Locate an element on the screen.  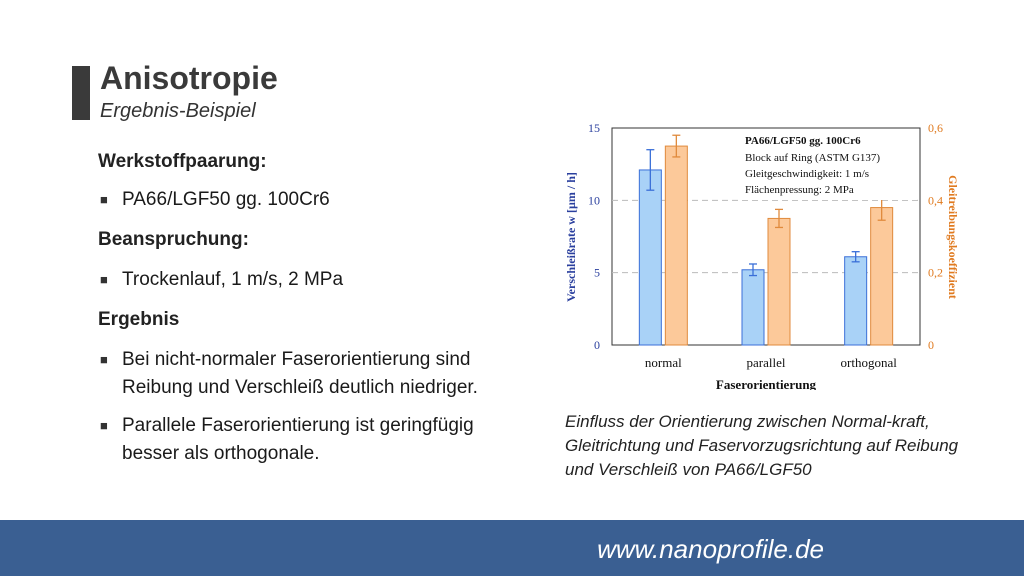
plot-frame is located at coordinates (766, 236).